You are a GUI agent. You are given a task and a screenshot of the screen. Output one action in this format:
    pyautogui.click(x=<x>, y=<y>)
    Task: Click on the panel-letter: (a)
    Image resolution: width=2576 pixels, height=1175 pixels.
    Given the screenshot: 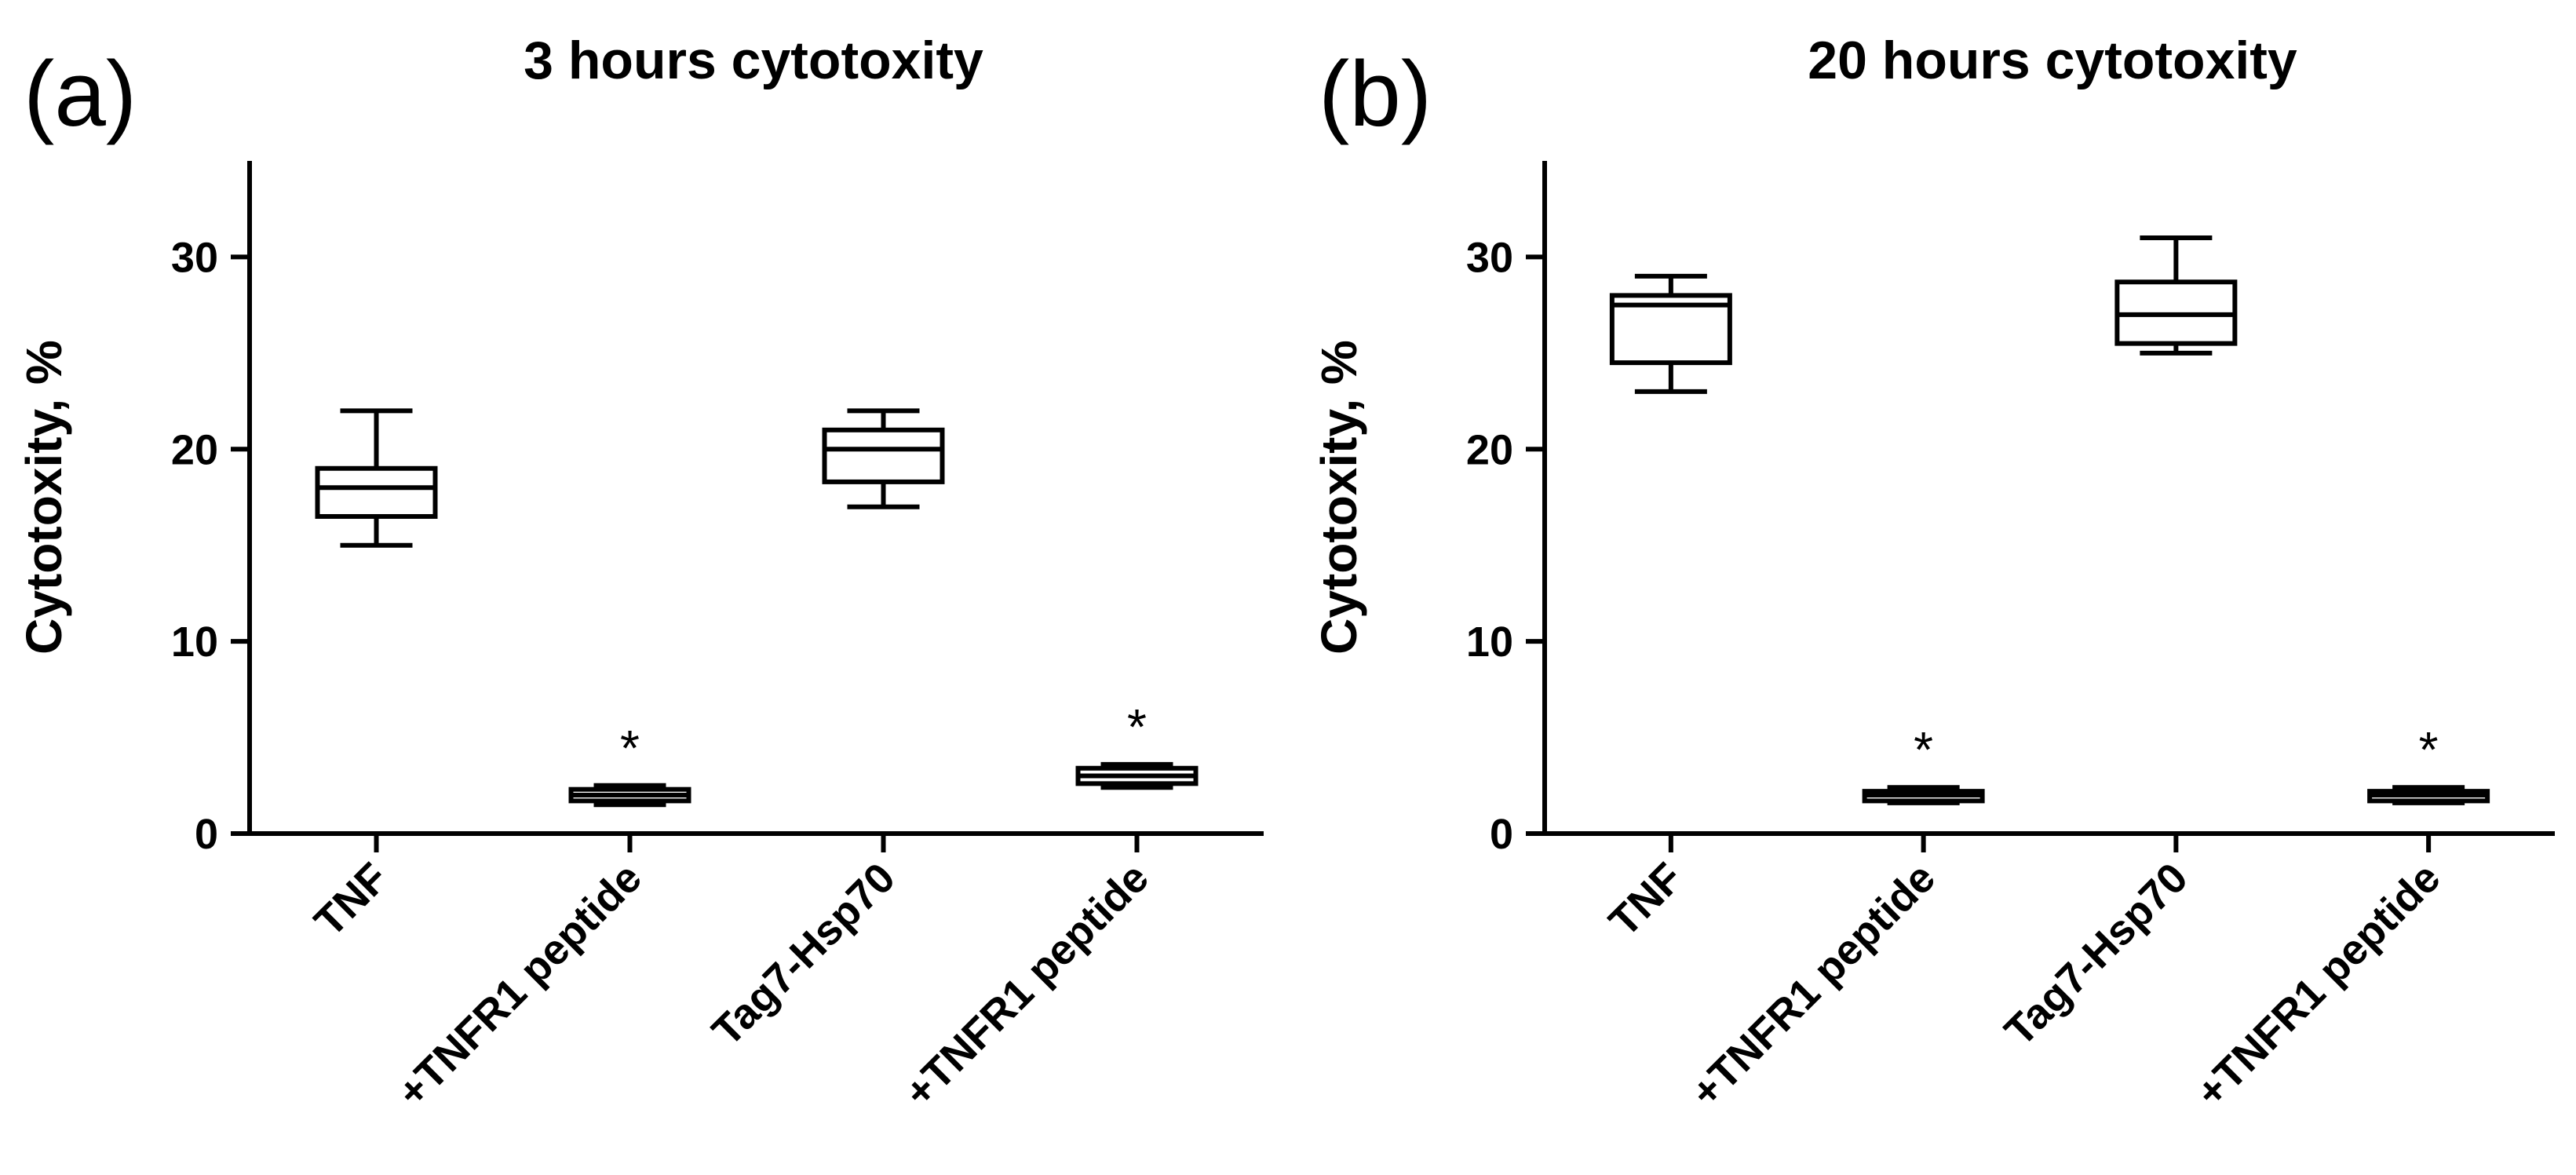 What is the action you would take?
    pyautogui.click(x=80, y=94)
    